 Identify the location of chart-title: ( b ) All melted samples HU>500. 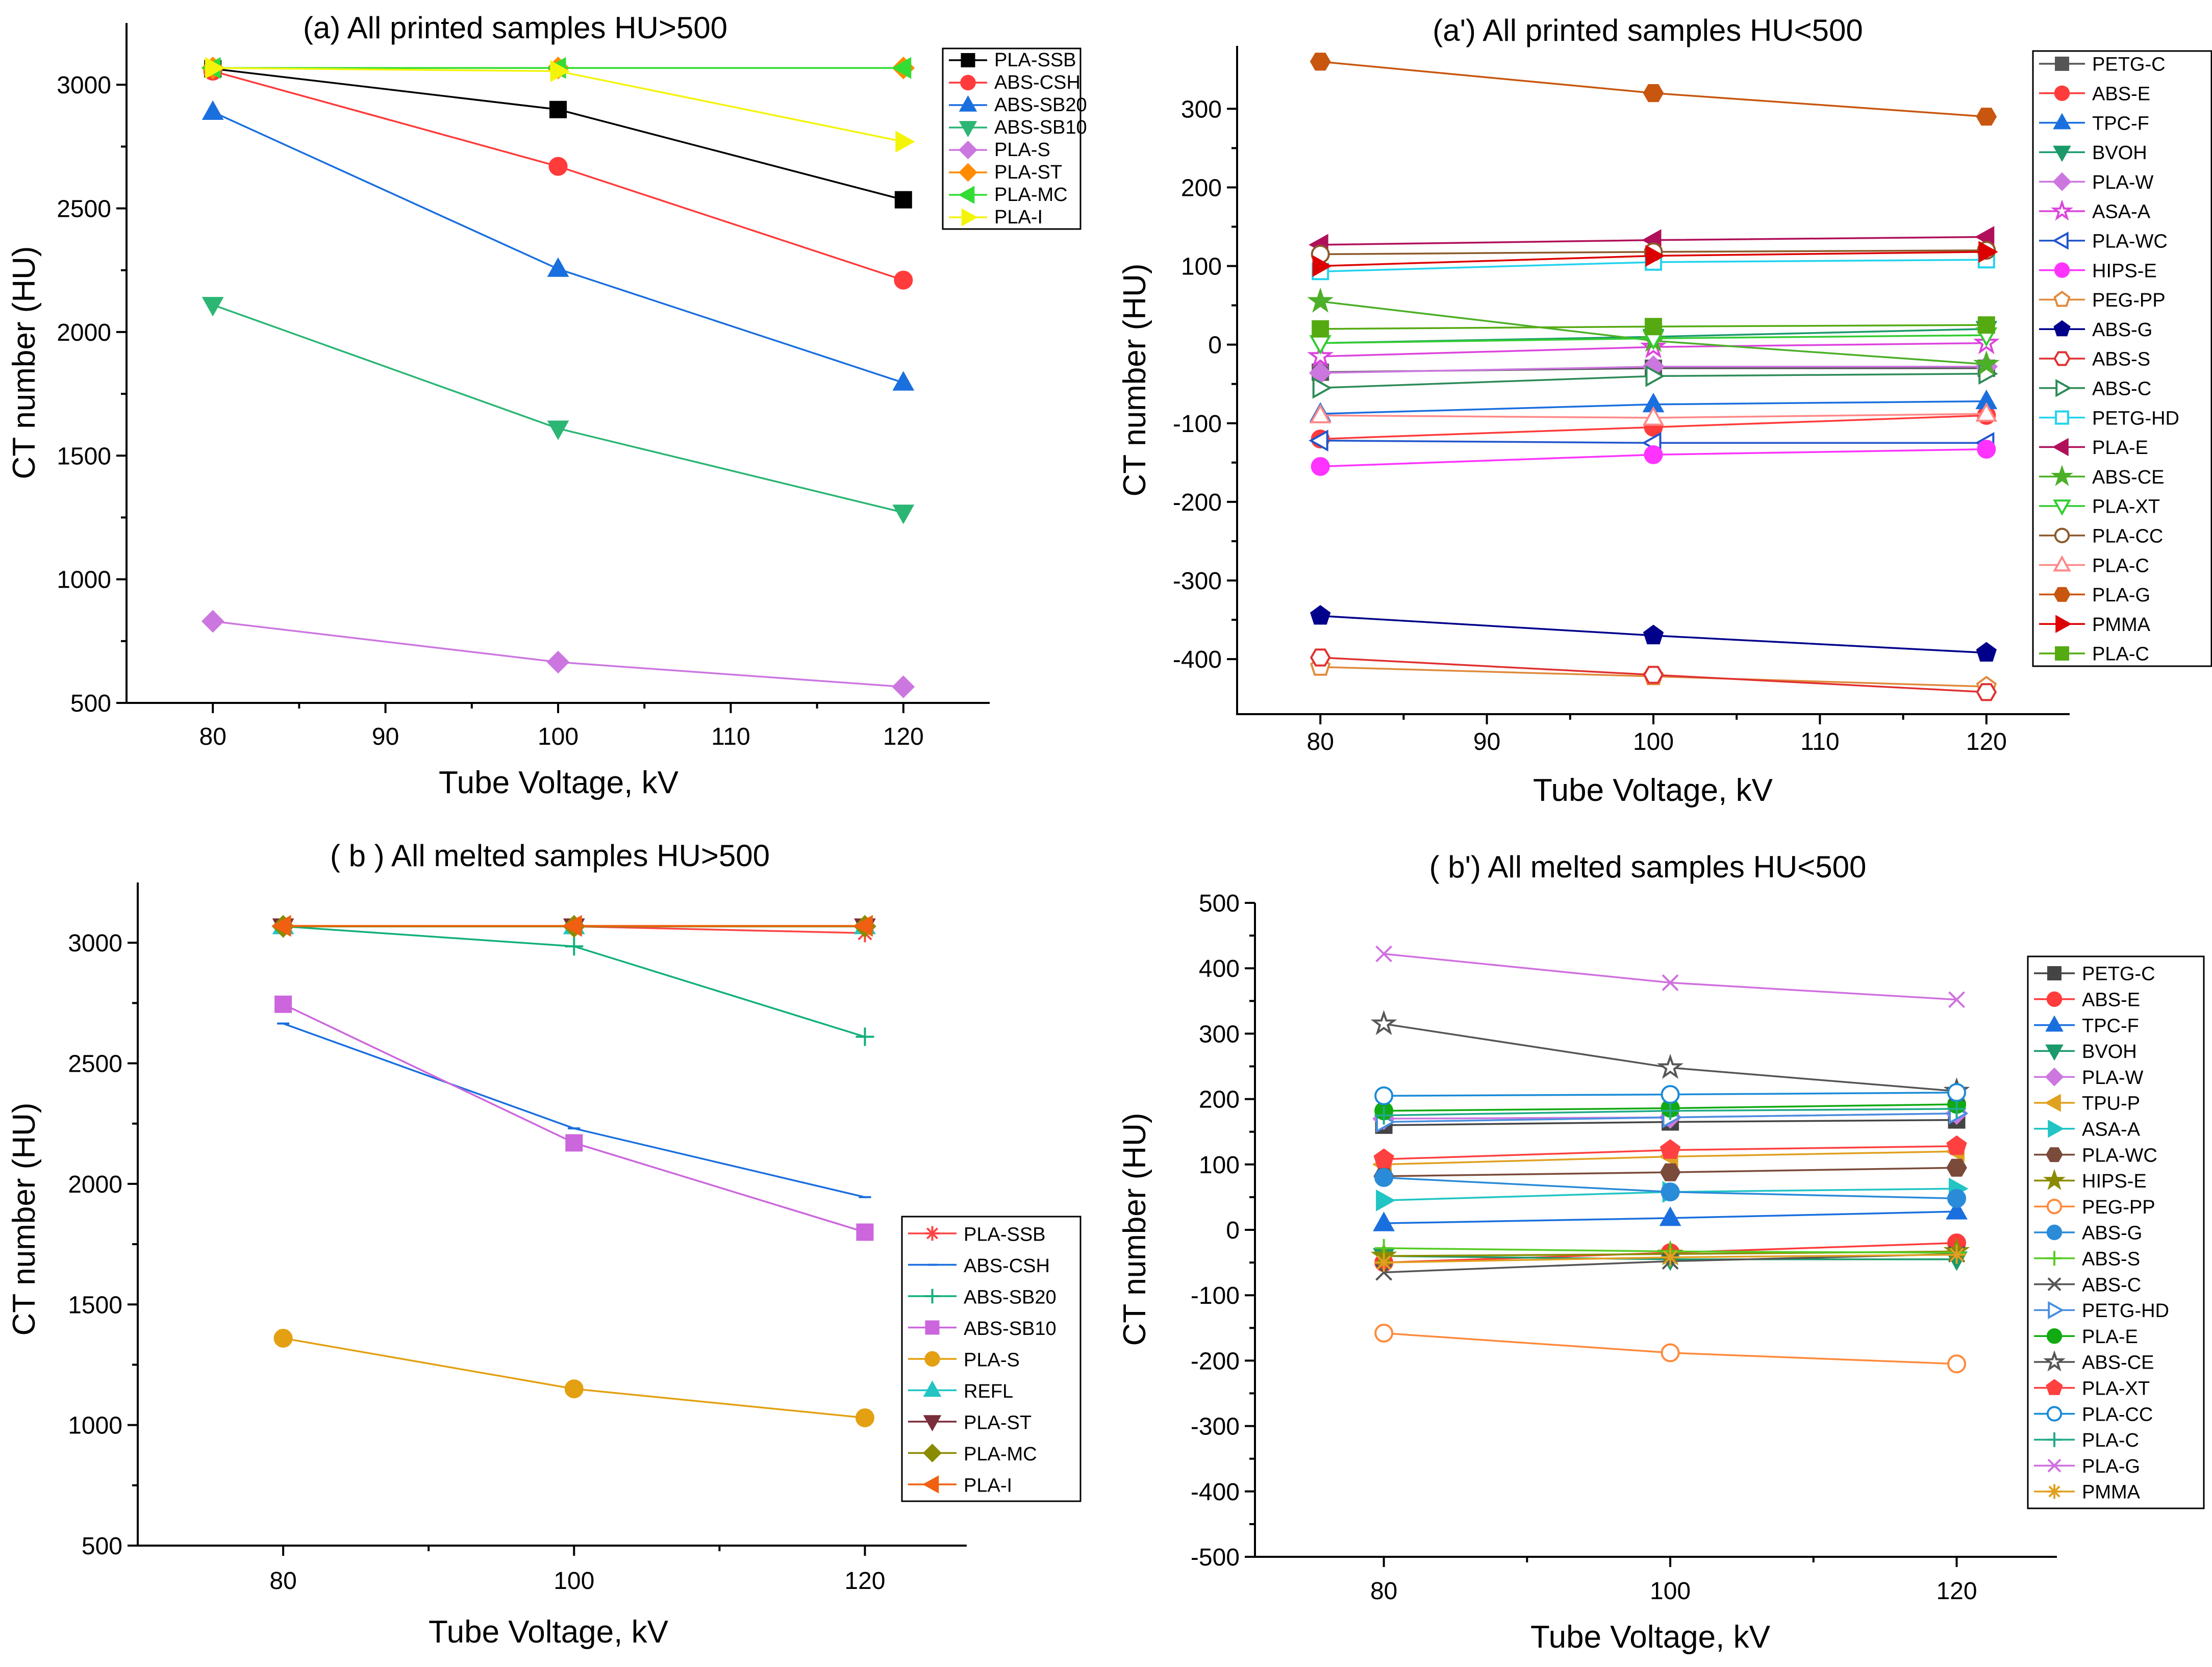
(550, 856).